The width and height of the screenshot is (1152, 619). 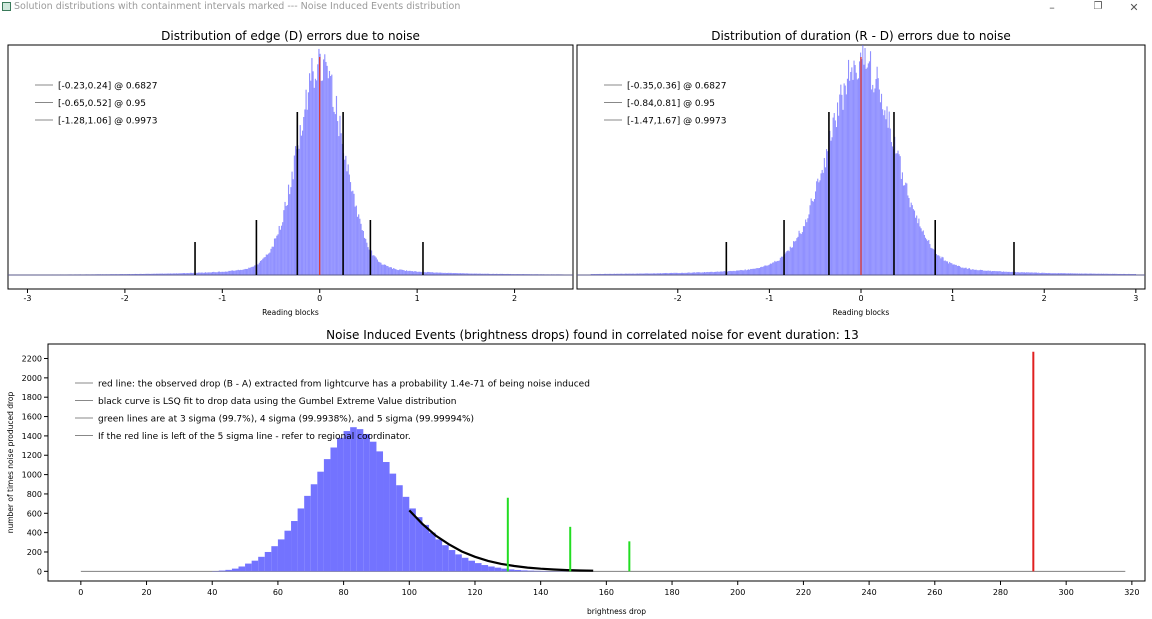 I want to click on chart3-x-tick-label: 140, so click(x=540, y=592).